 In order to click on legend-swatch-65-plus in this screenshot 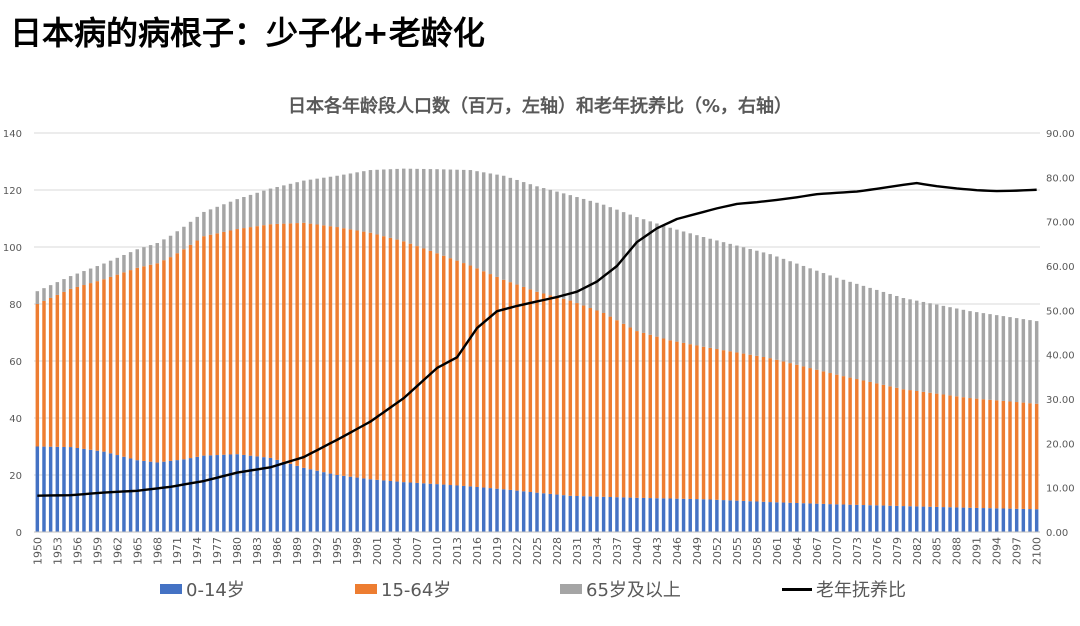, I will do `click(571, 589)`.